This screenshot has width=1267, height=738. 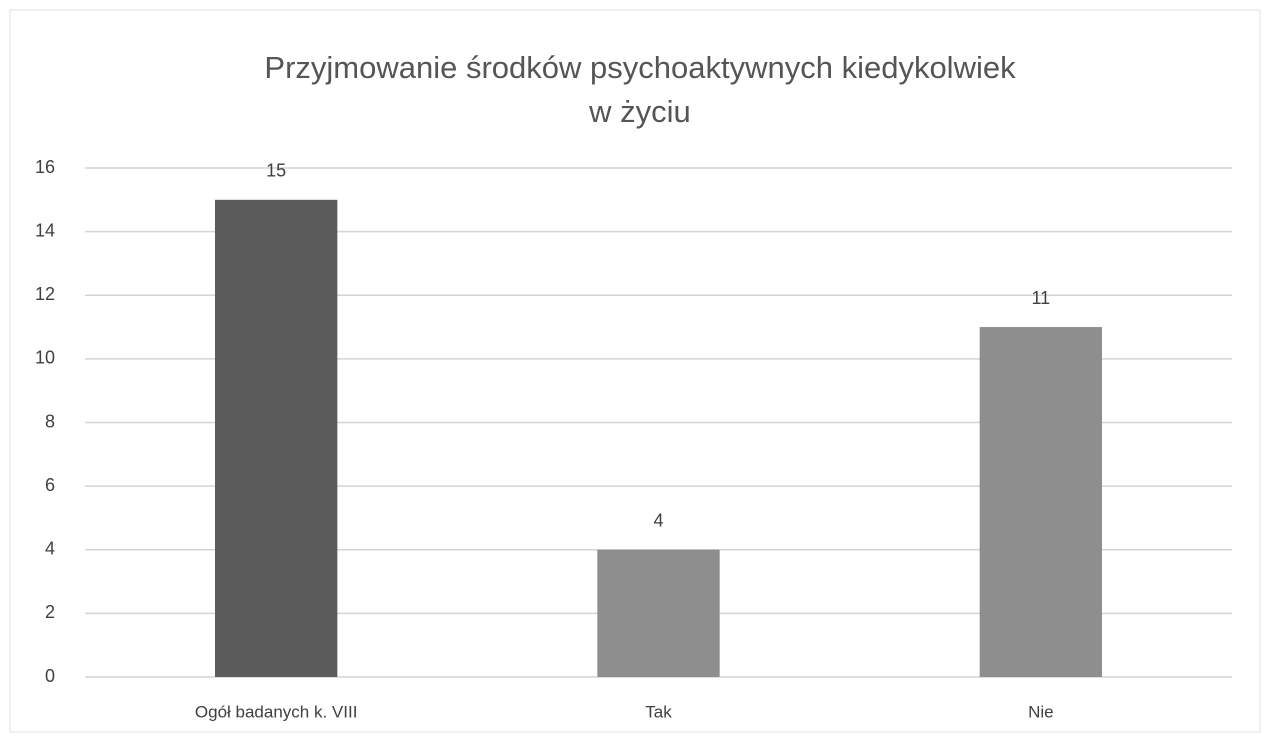 What do you see at coordinates (45, 230) in the screenshot?
I see `y-tick-label: 14` at bounding box center [45, 230].